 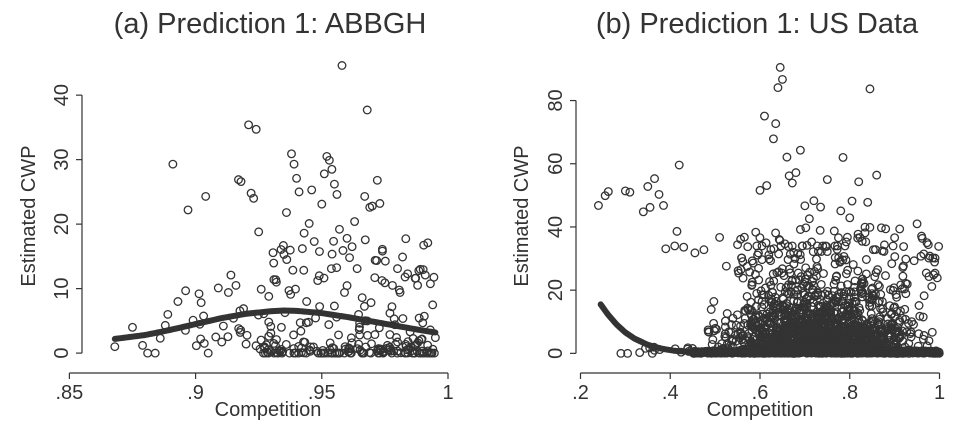 I want to click on panel-a-x-axis-title: Competition, so click(x=268, y=410).